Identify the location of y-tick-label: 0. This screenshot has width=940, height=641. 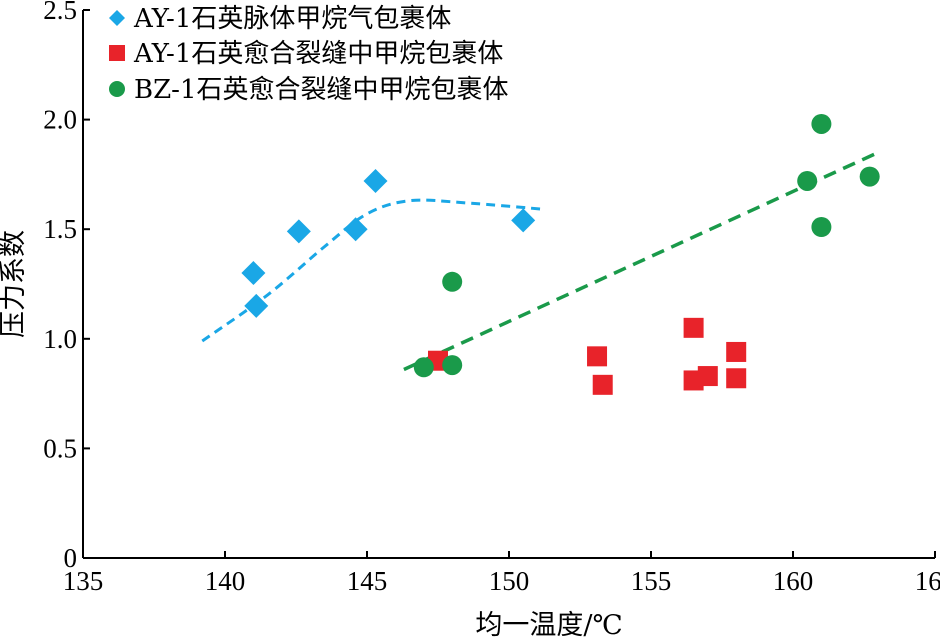
(71, 558).